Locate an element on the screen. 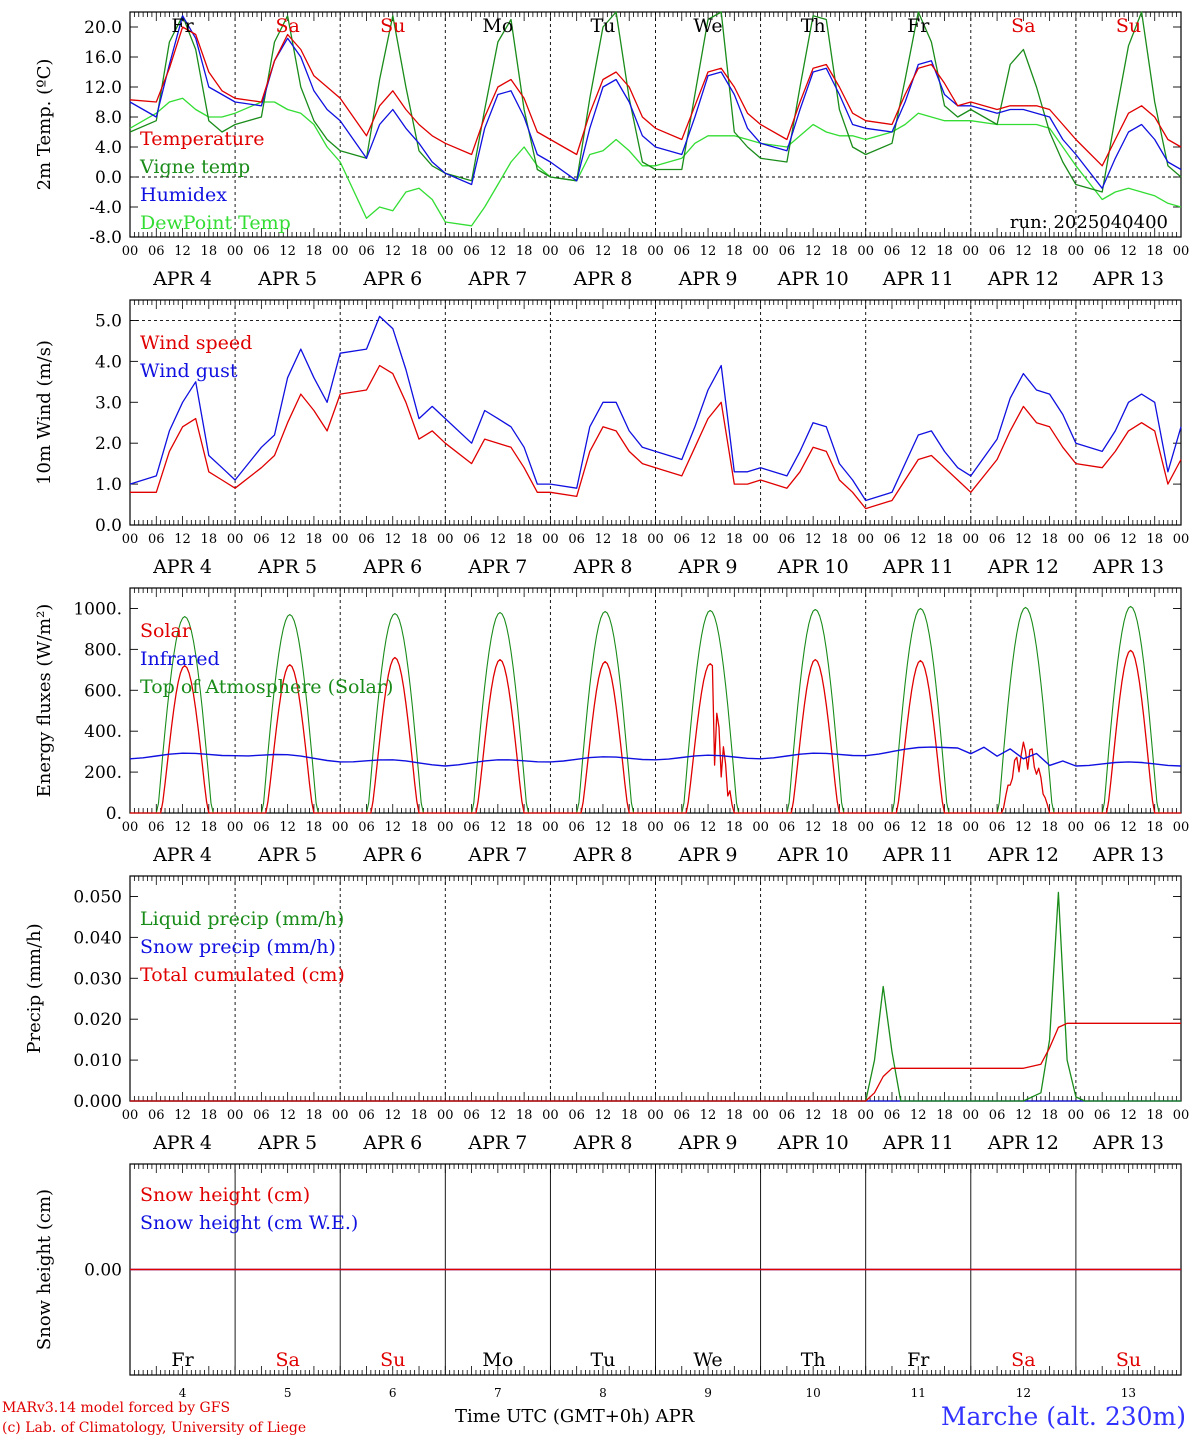  series-line-humidex is located at coordinates (655, 102).